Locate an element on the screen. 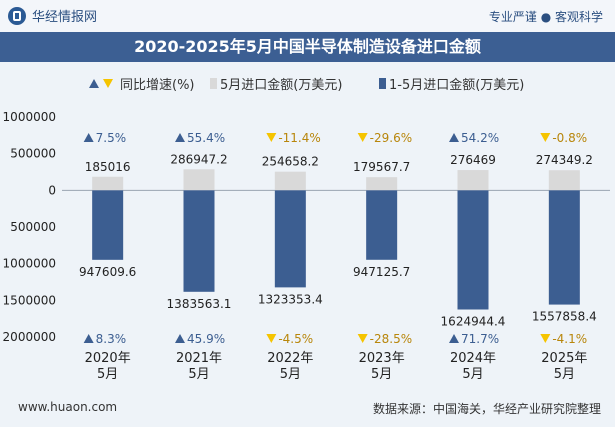 The width and height of the screenshot is (615, 427). y-tick-label: 2000000 is located at coordinates (29, 337).